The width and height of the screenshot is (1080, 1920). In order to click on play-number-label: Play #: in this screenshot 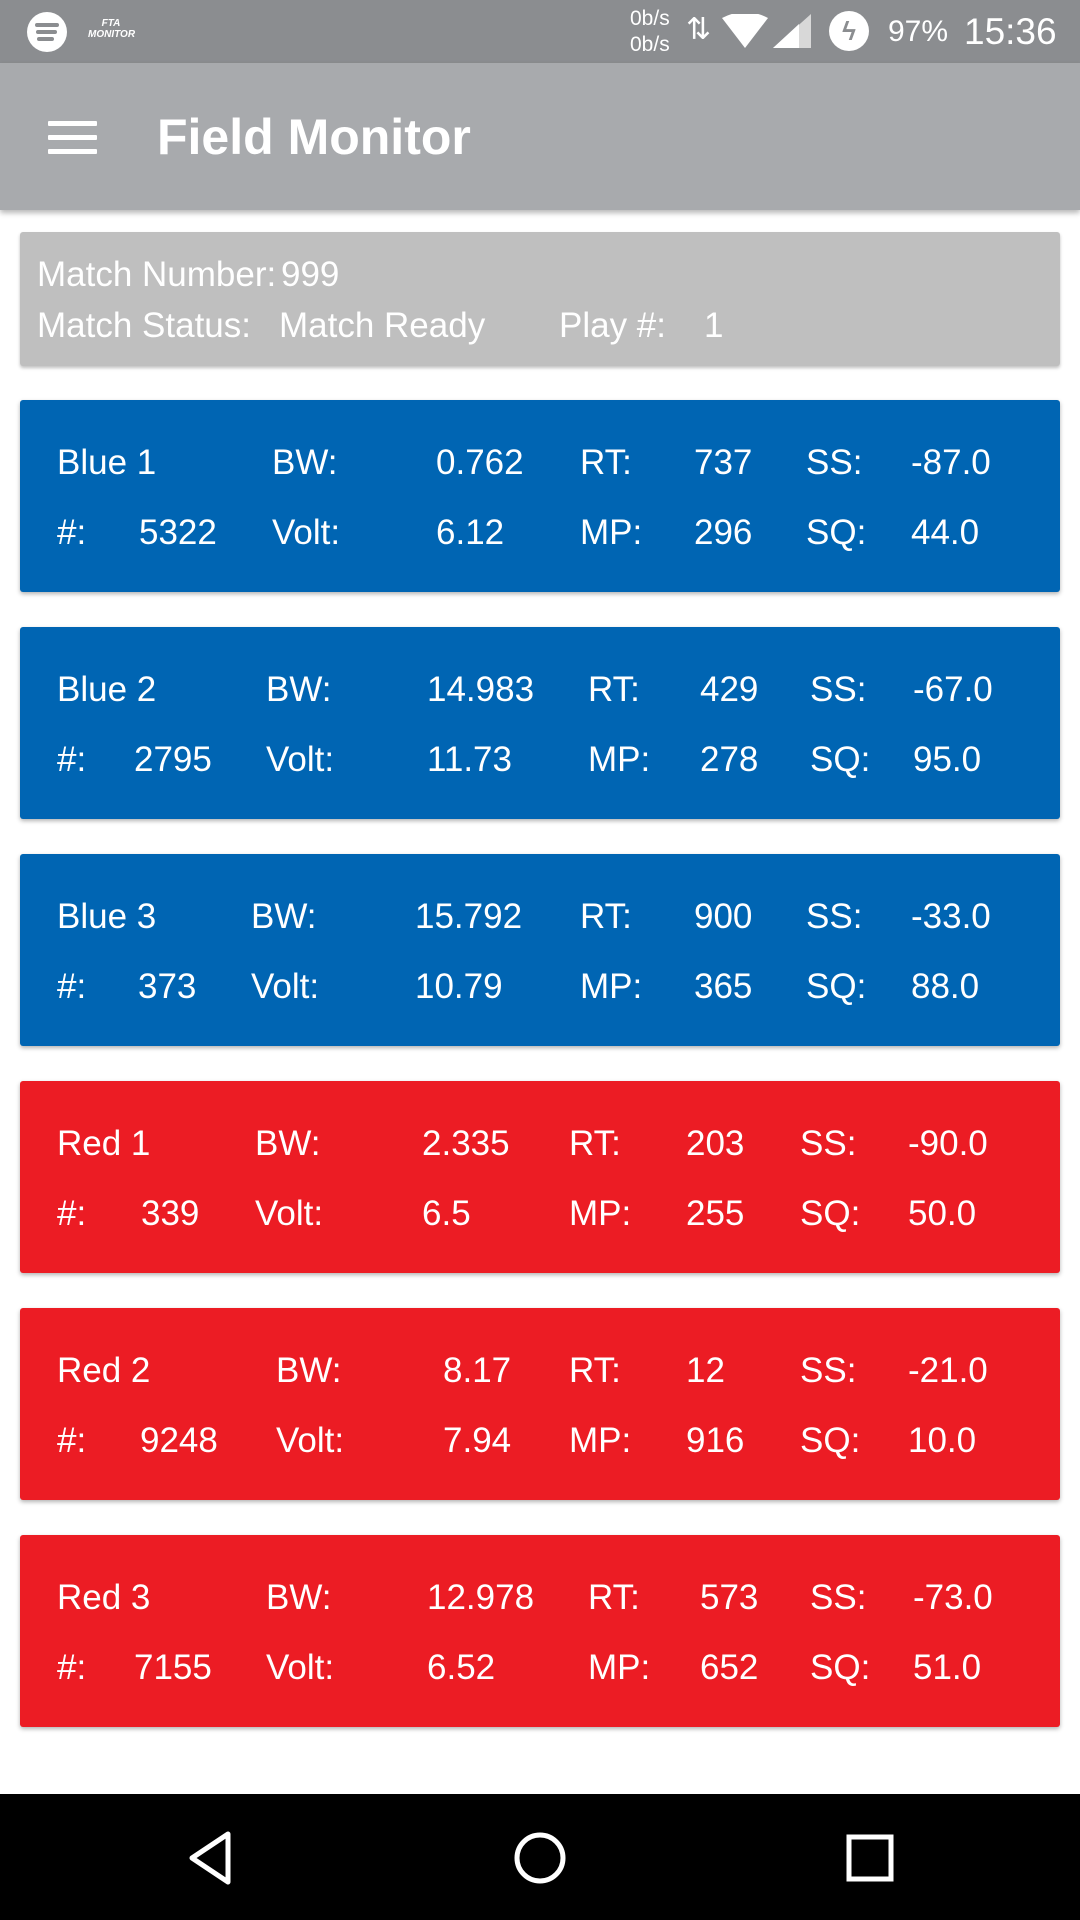, I will do `click(612, 325)`.